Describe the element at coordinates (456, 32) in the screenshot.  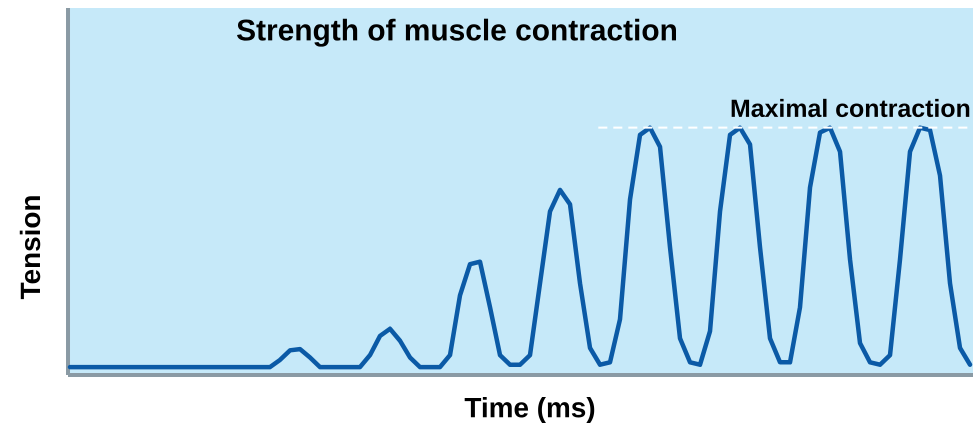
I see `chart-title: Strength of muscle contraction` at that location.